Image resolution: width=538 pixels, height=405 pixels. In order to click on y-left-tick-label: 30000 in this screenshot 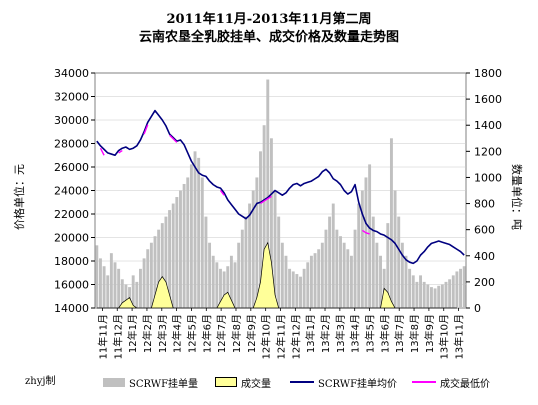, I will do `click(71, 120)`.